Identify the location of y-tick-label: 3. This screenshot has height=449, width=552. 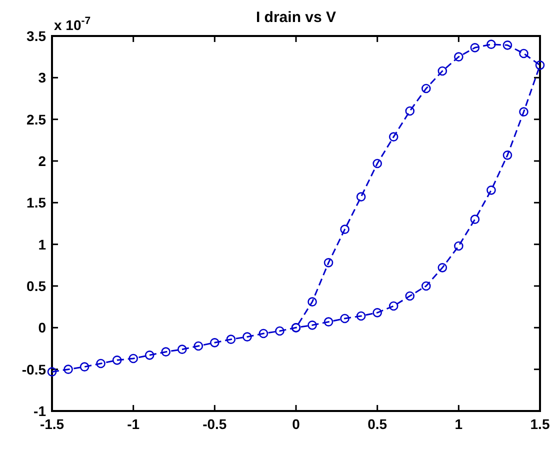
(42, 78).